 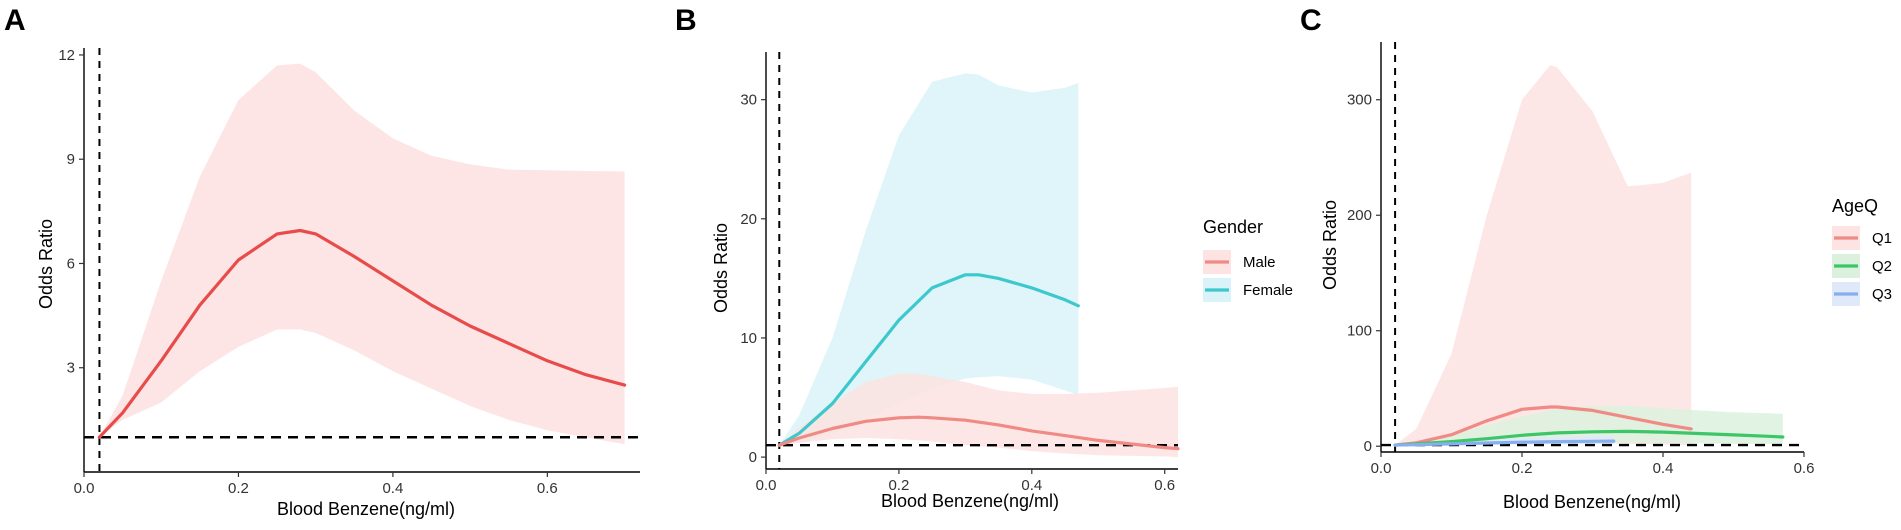 I want to click on legend-label: Q3, so click(x=1882, y=294).